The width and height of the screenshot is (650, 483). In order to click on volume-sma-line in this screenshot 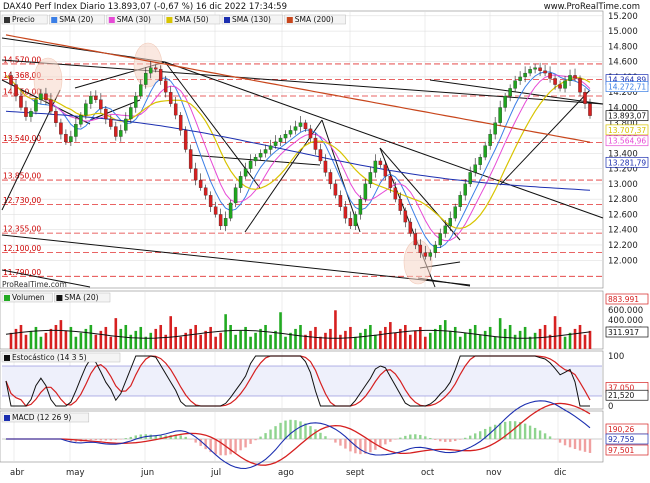, I will do `click(298, 334)`.